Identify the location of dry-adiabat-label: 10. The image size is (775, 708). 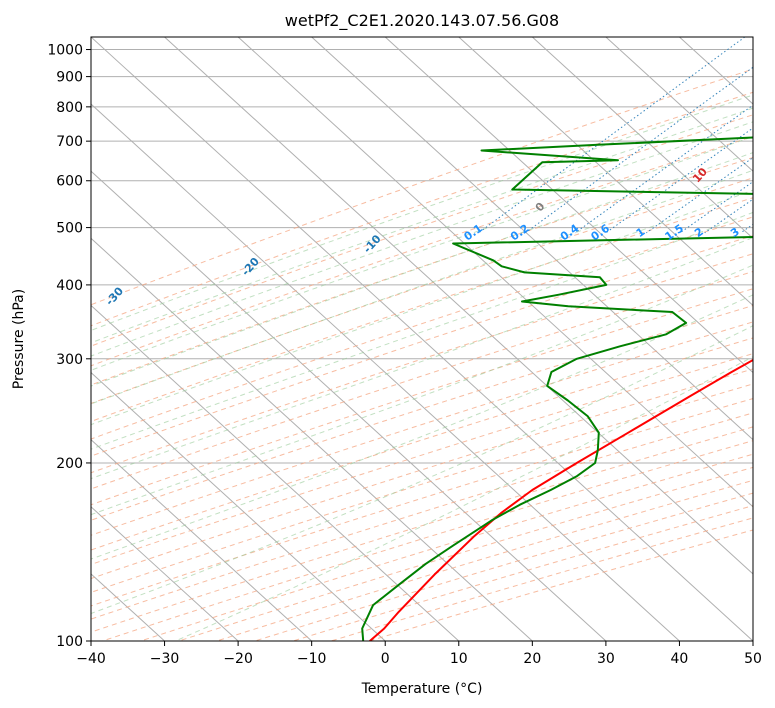
(700, 175).